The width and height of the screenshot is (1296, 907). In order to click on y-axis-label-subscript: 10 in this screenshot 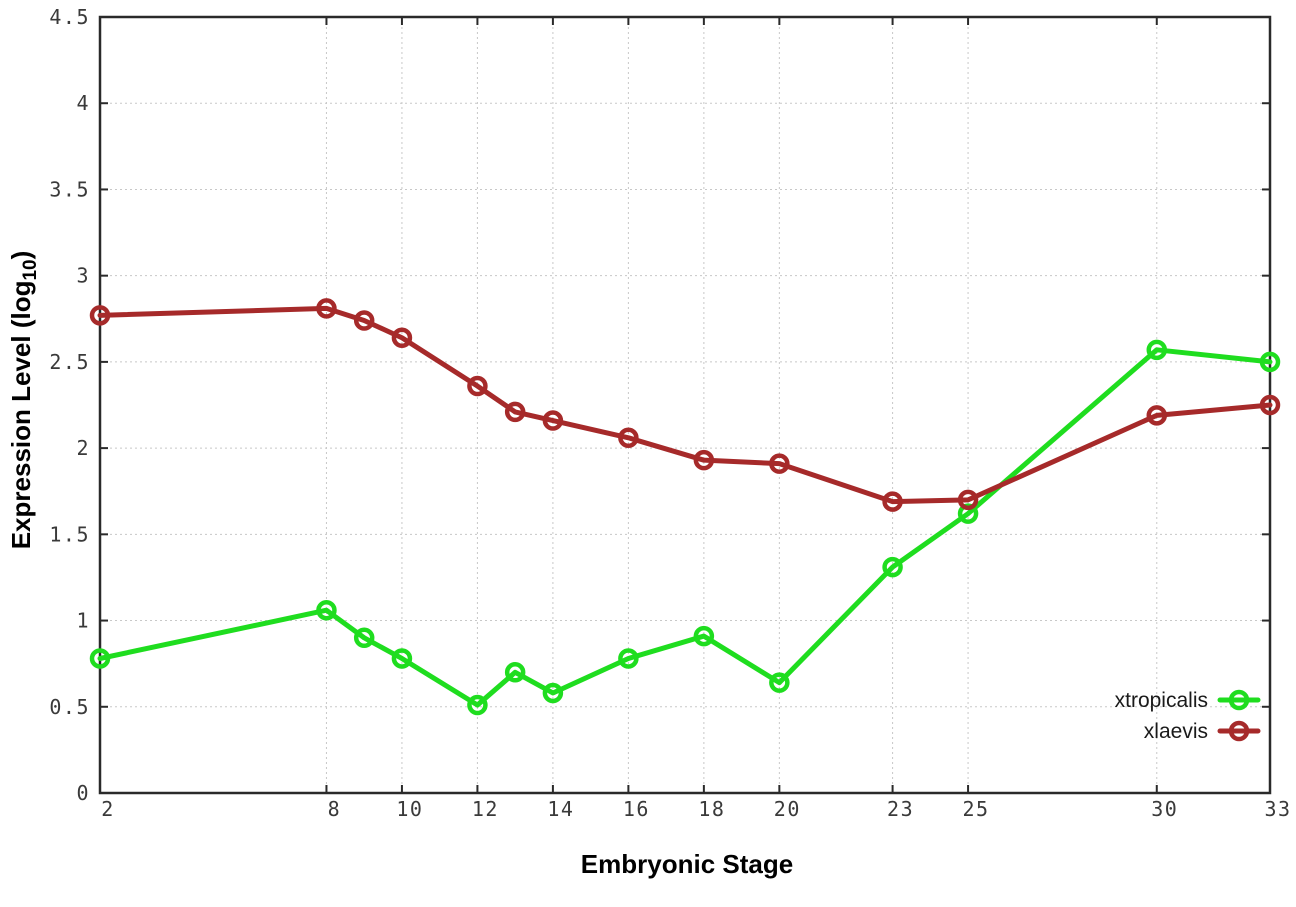, I will do `click(30, 269)`.